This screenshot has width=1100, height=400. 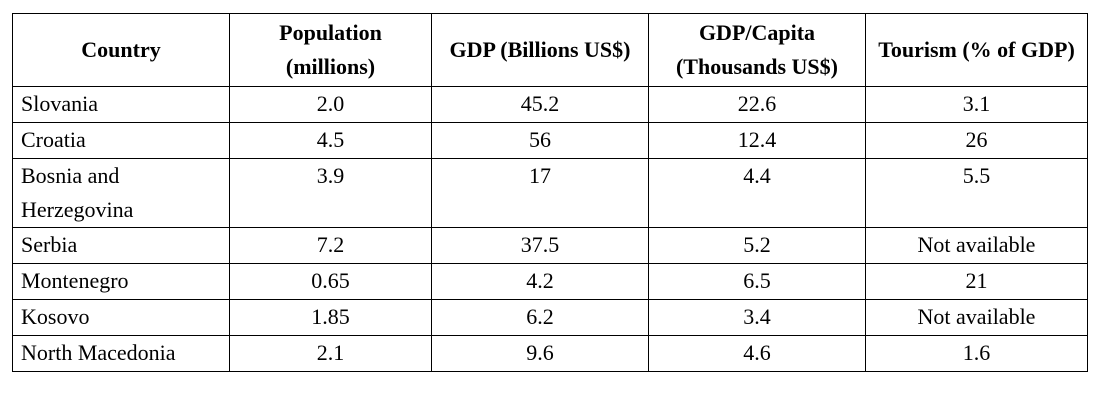 What do you see at coordinates (540, 245) in the screenshot?
I see `gdp-cell: 37.5` at bounding box center [540, 245].